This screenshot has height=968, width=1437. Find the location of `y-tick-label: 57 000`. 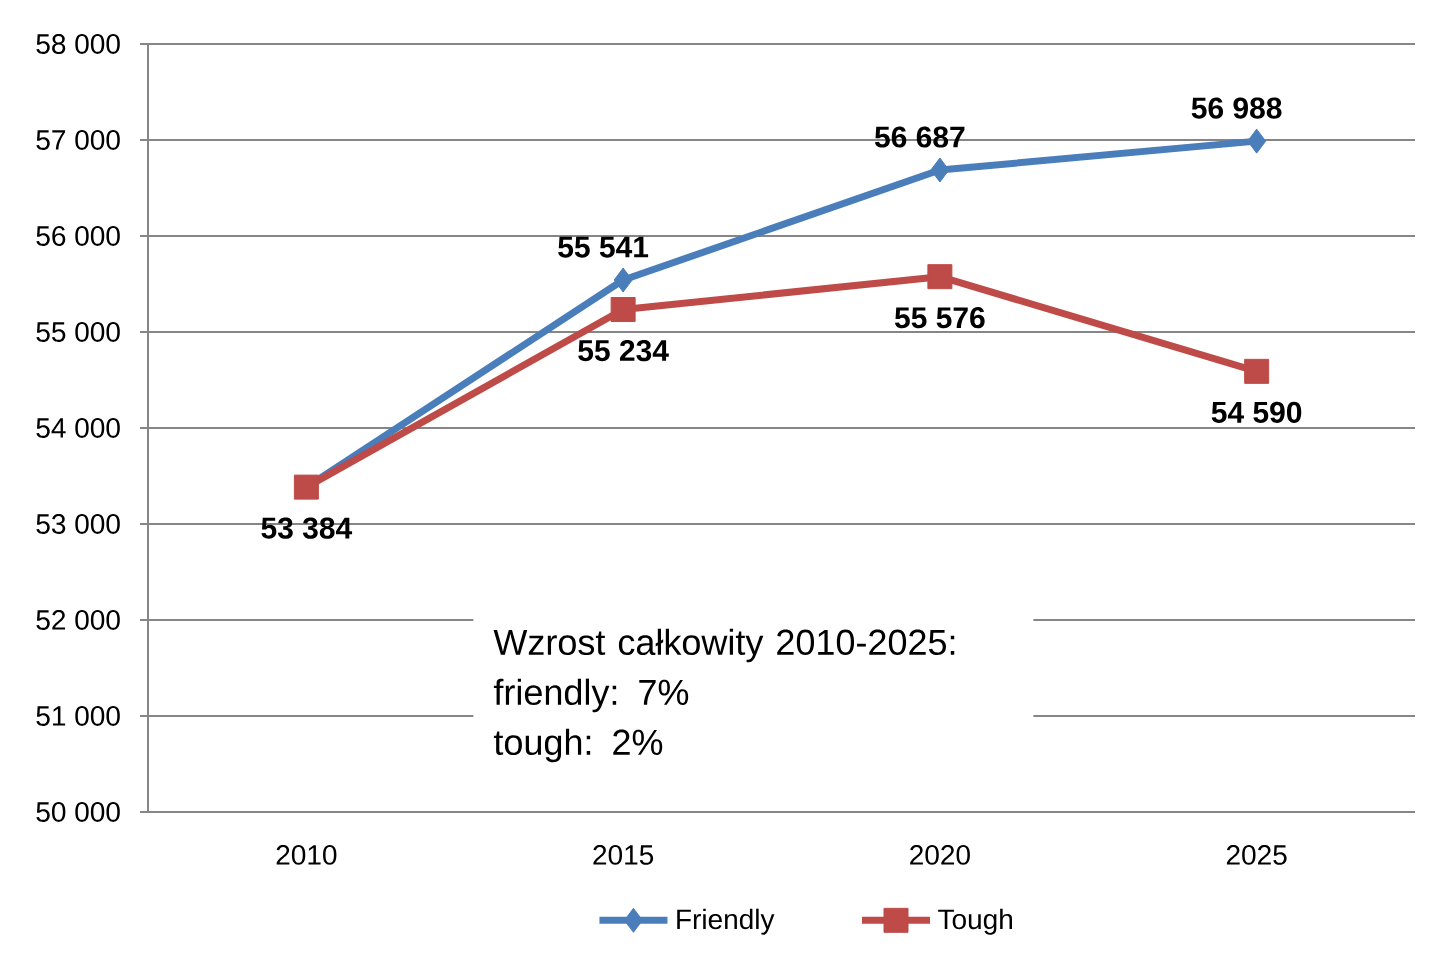

y-tick-label: 57 000 is located at coordinates (78, 140).